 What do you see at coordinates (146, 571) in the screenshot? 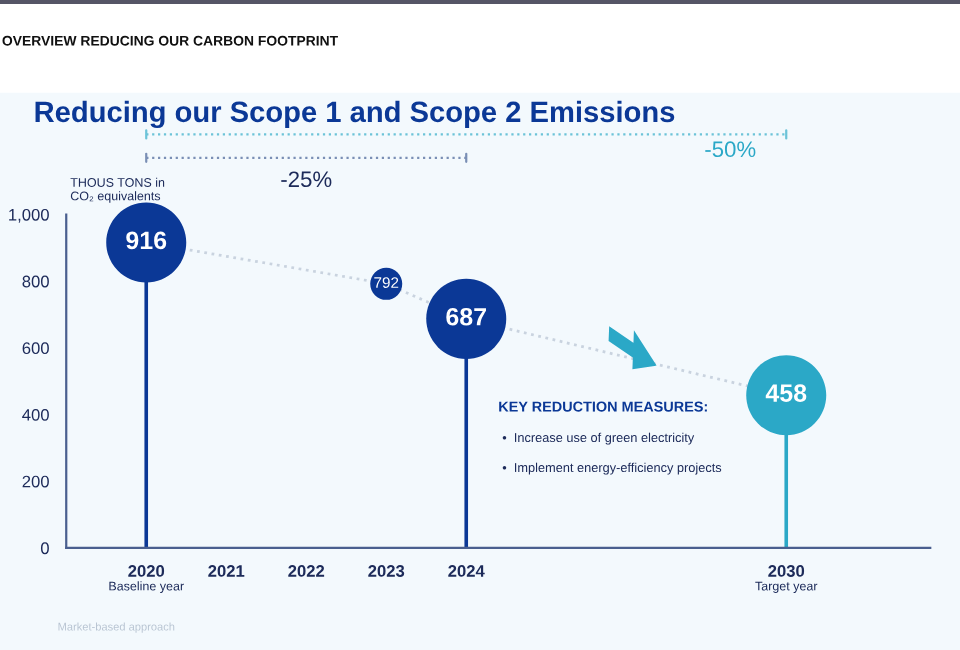
I see `x-tick-label: 2020` at bounding box center [146, 571].